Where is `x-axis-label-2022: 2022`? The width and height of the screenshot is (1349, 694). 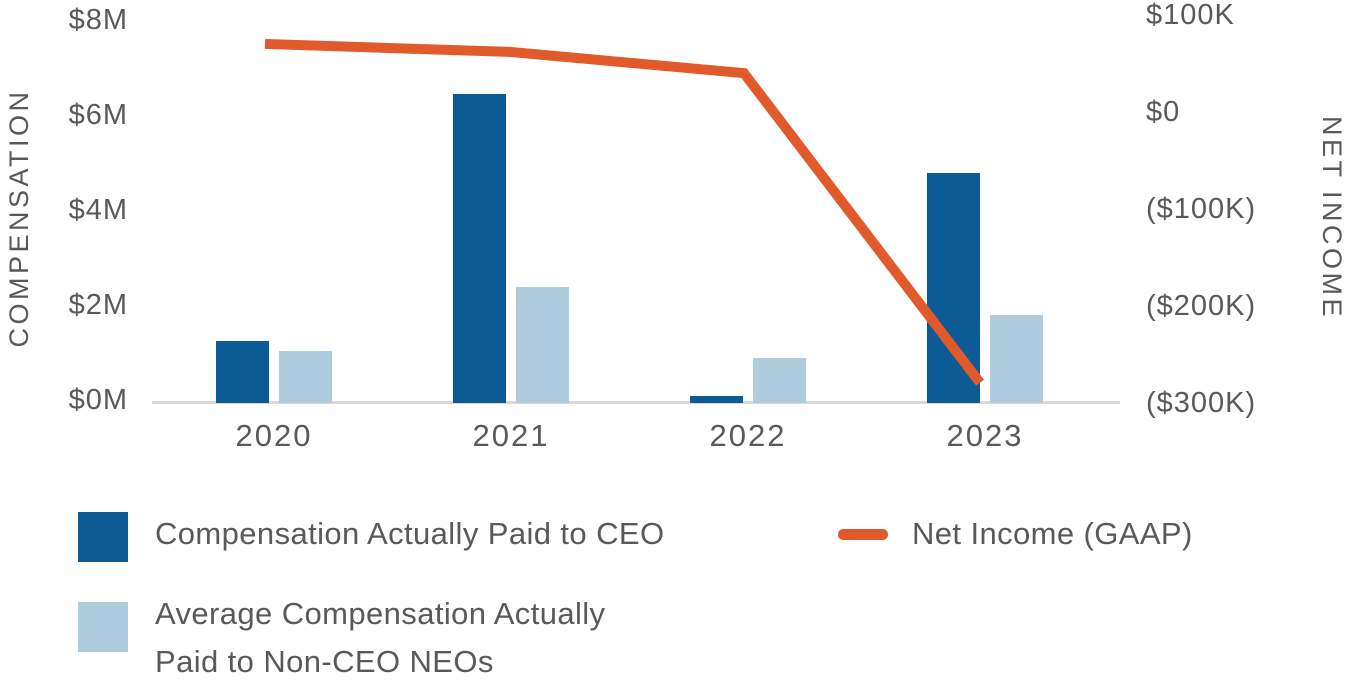 x-axis-label-2022: 2022 is located at coordinates (748, 435).